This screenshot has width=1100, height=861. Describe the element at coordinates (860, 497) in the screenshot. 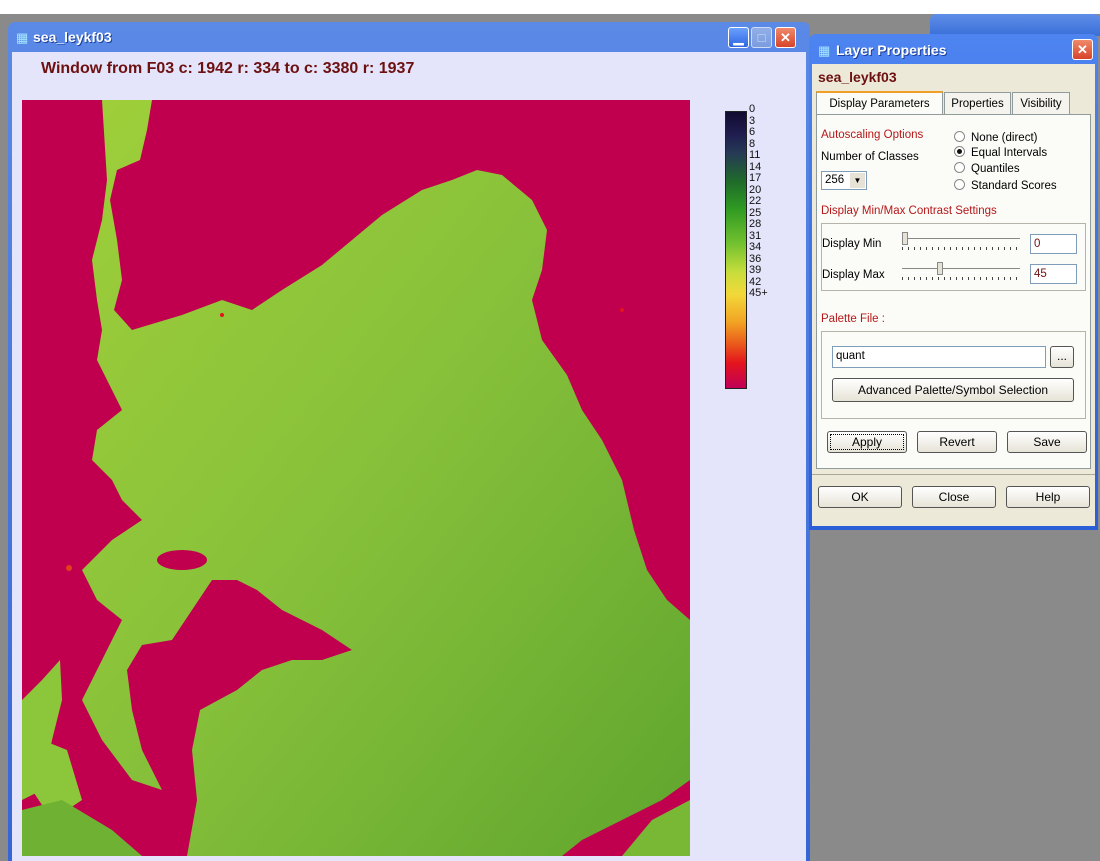

I see `ok-button: OK` at that location.